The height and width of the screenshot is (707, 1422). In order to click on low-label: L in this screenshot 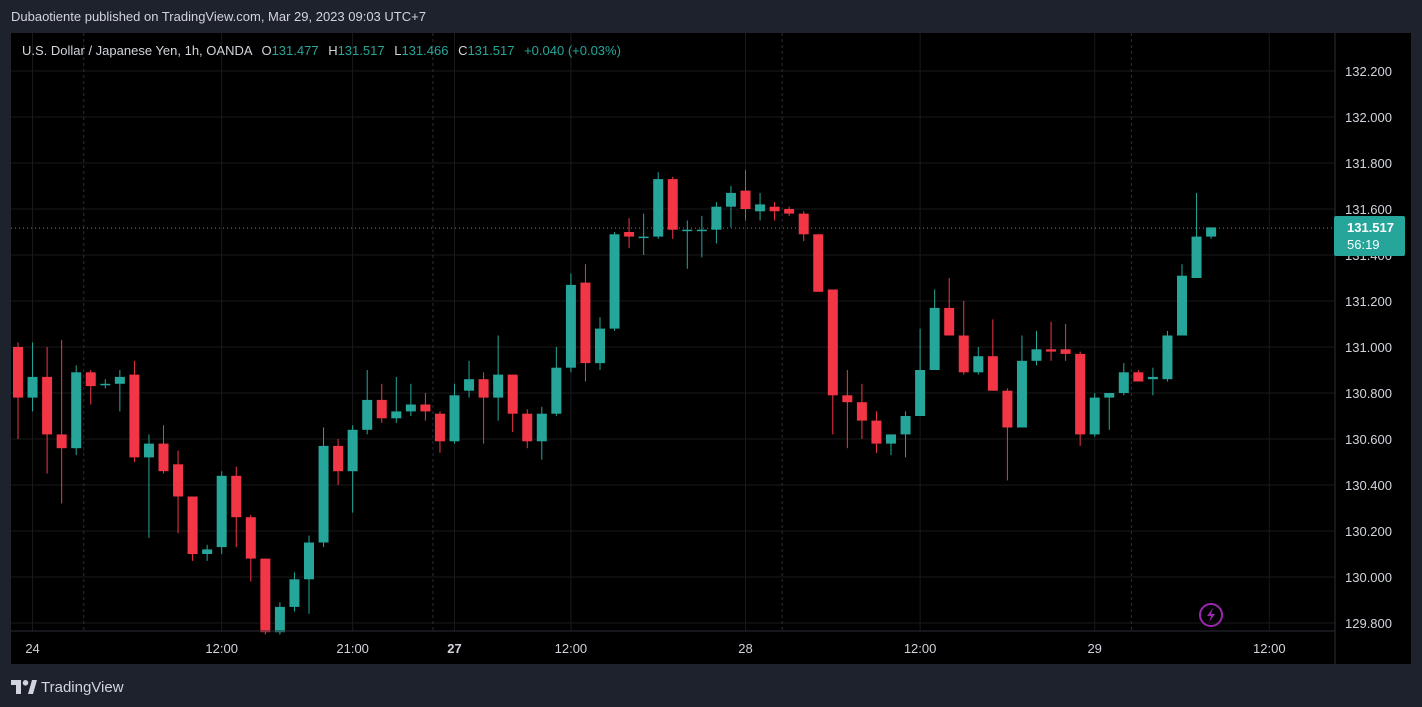, I will do `click(398, 50)`.